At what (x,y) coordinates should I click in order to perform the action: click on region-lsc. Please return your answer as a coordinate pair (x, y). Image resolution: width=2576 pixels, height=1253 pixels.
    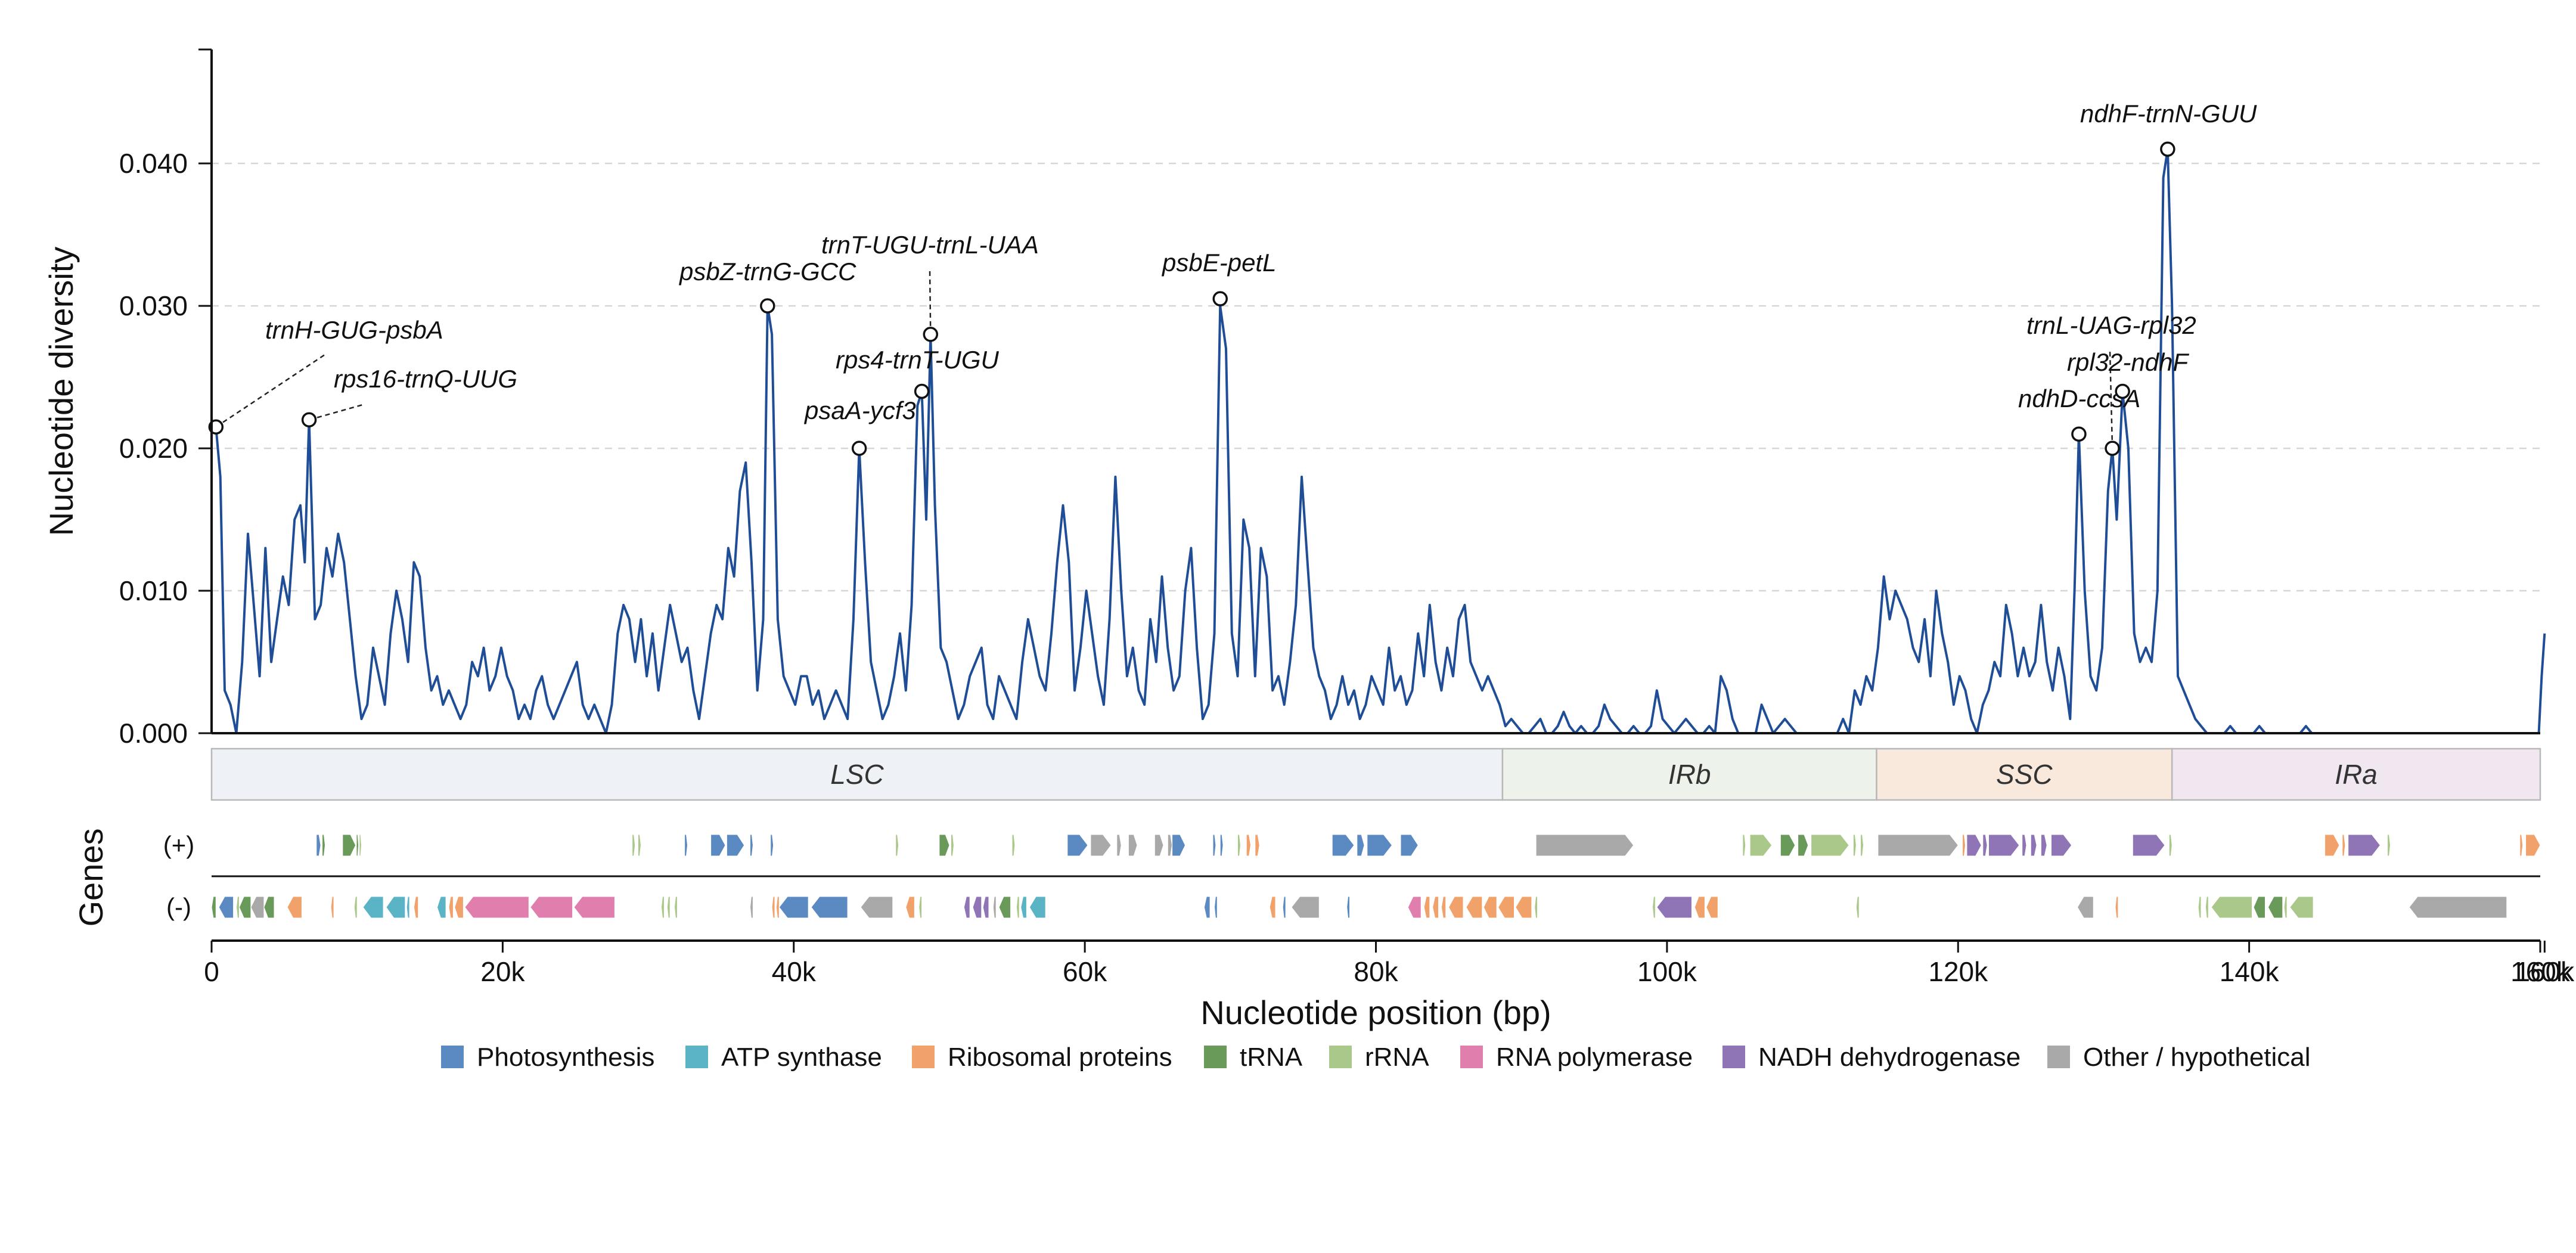
    Looking at the image, I should click on (857, 774).